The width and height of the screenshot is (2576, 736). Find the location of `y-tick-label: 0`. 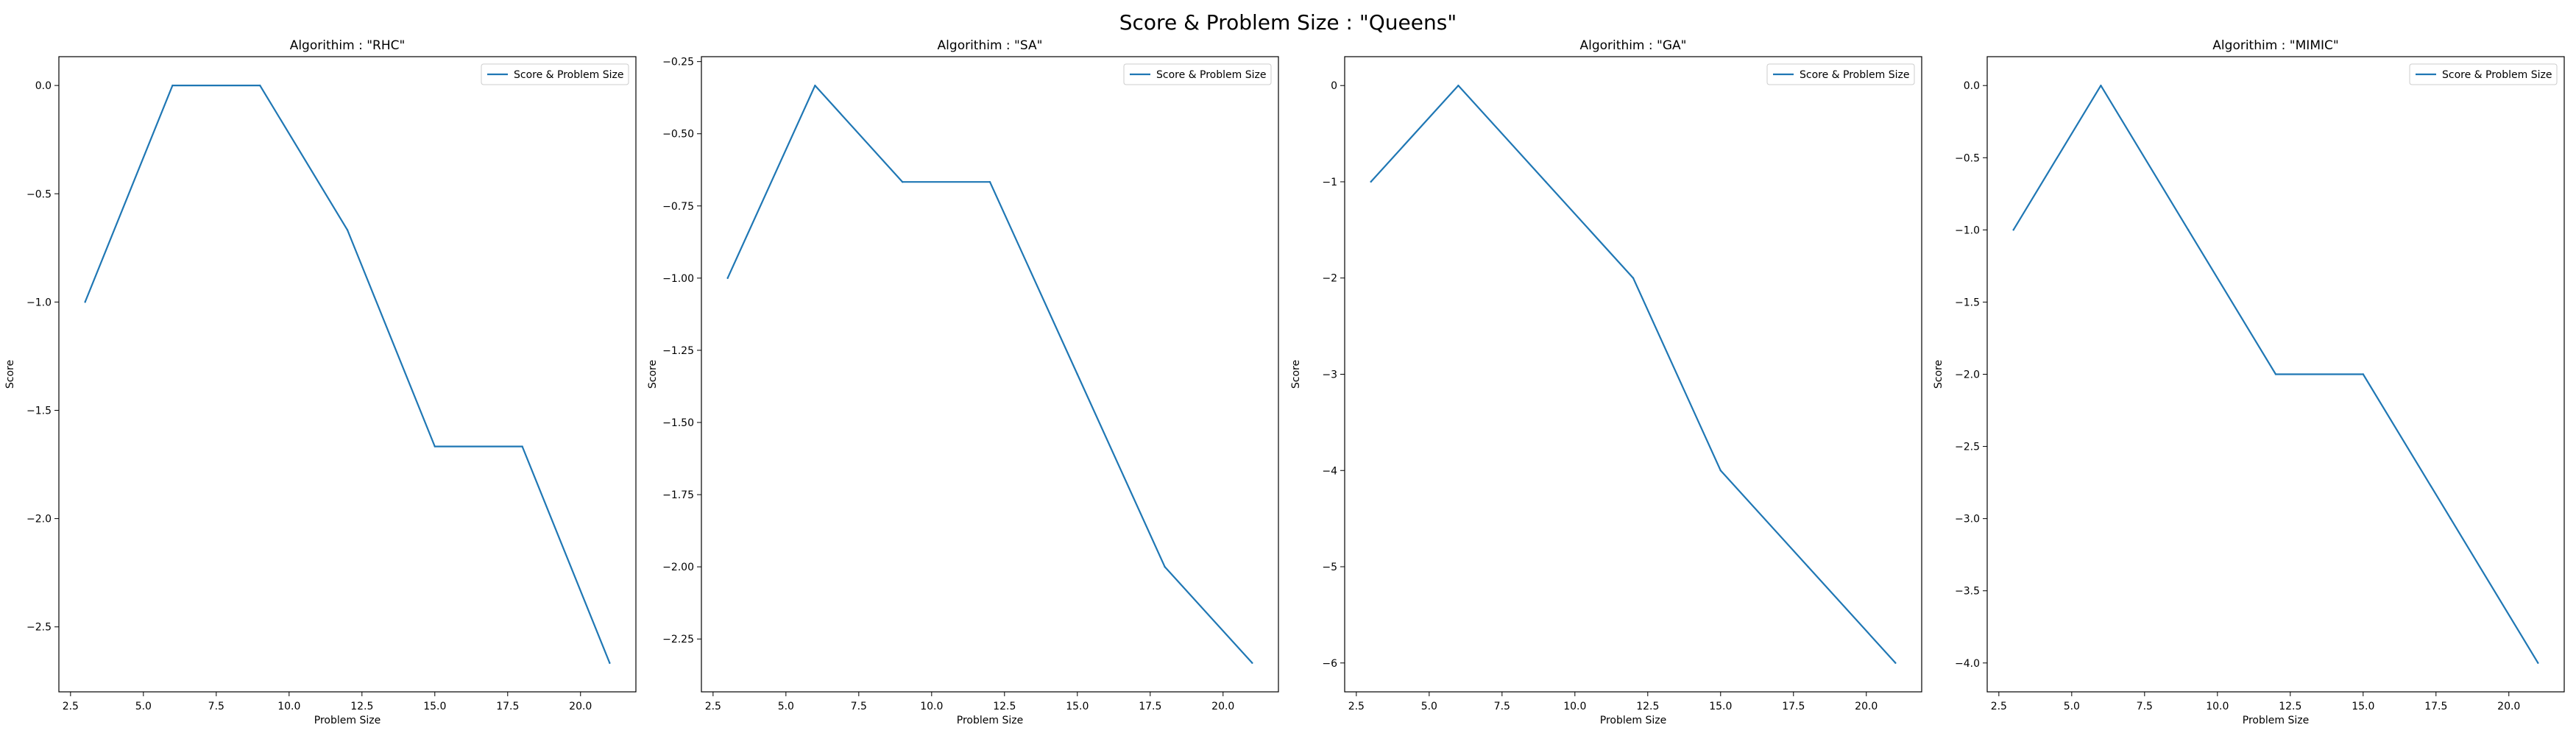

y-tick-label: 0 is located at coordinates (1334, 86).